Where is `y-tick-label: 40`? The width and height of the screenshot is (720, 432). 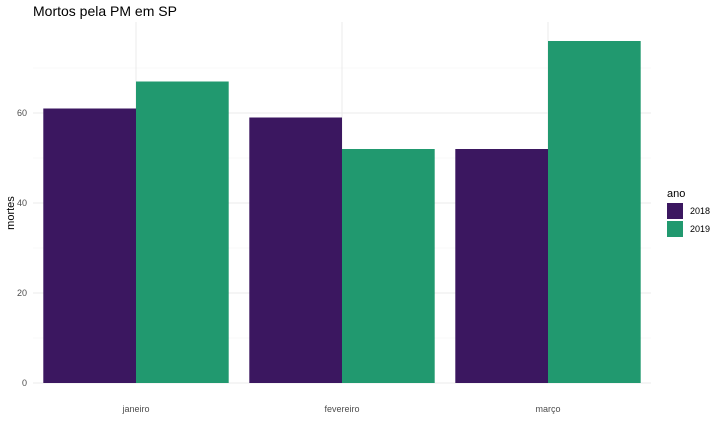 y-tick-label: 40 is located at coordinates (22, 203).